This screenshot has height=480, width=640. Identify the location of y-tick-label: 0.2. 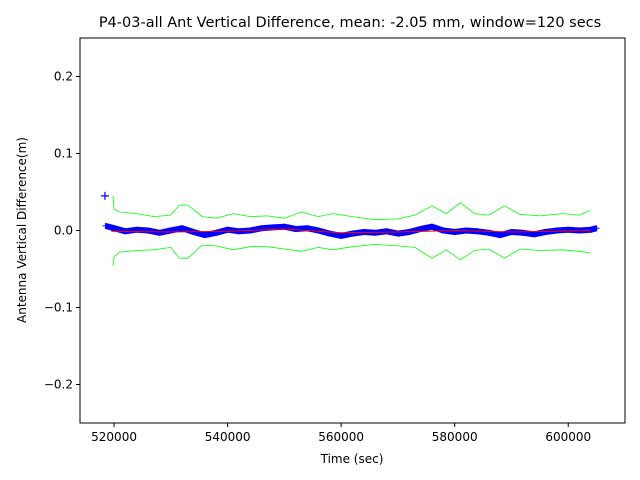
(63, 77).